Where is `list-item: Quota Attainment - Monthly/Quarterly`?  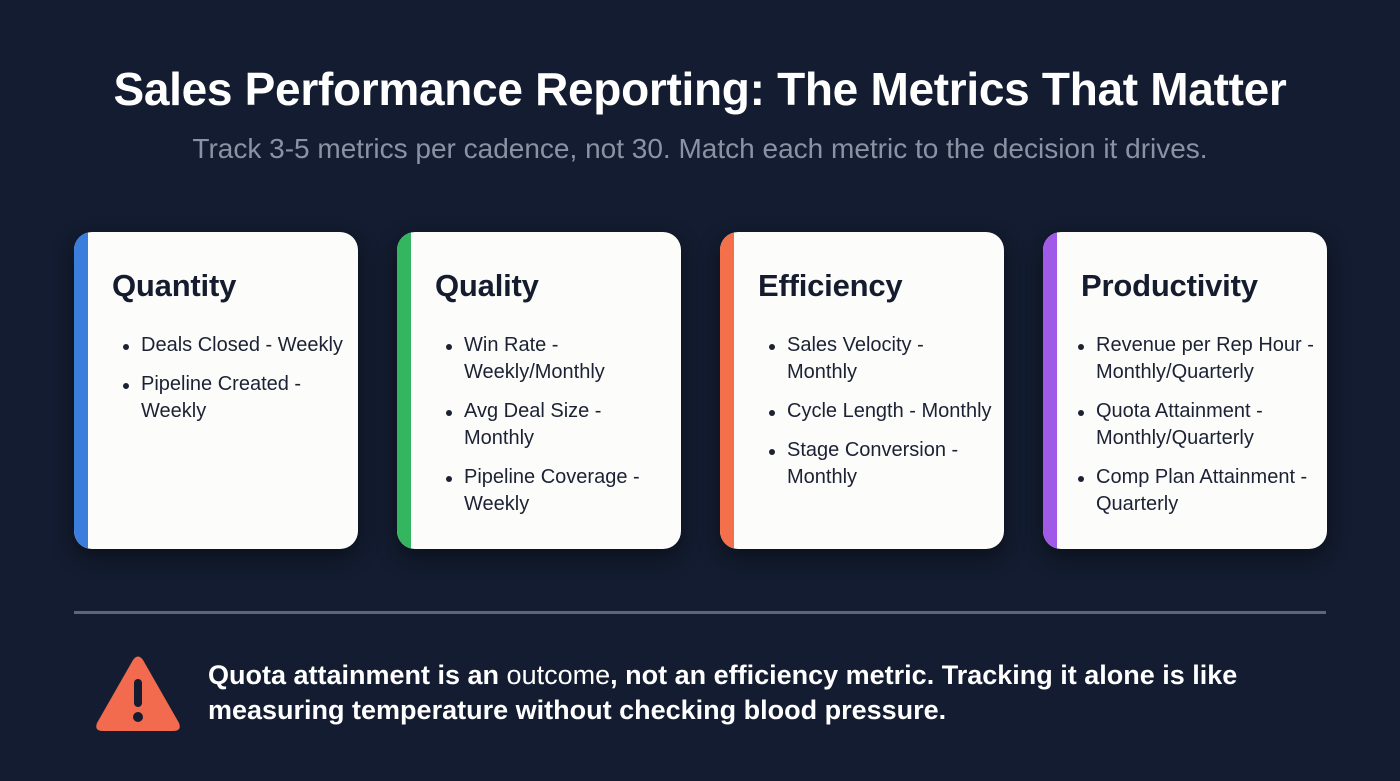
list-item: Quota Attainment - Monthly/Quarterly is located at coordinates (1196, 425).